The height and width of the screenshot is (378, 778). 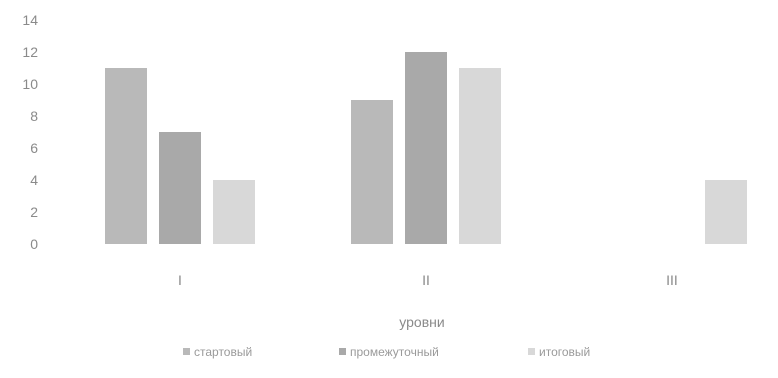 I want to click on y-tick-label: 14, so click(x=30, y=20).